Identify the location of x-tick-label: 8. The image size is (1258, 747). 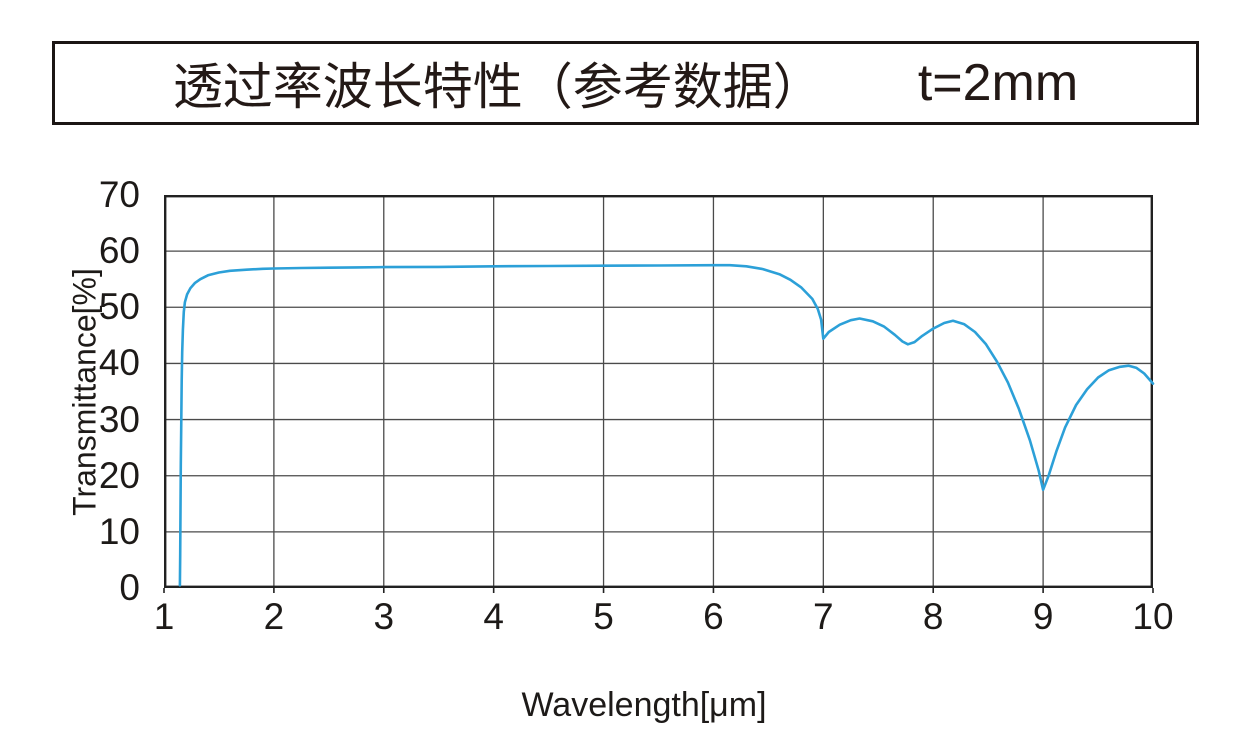
(933, 616).